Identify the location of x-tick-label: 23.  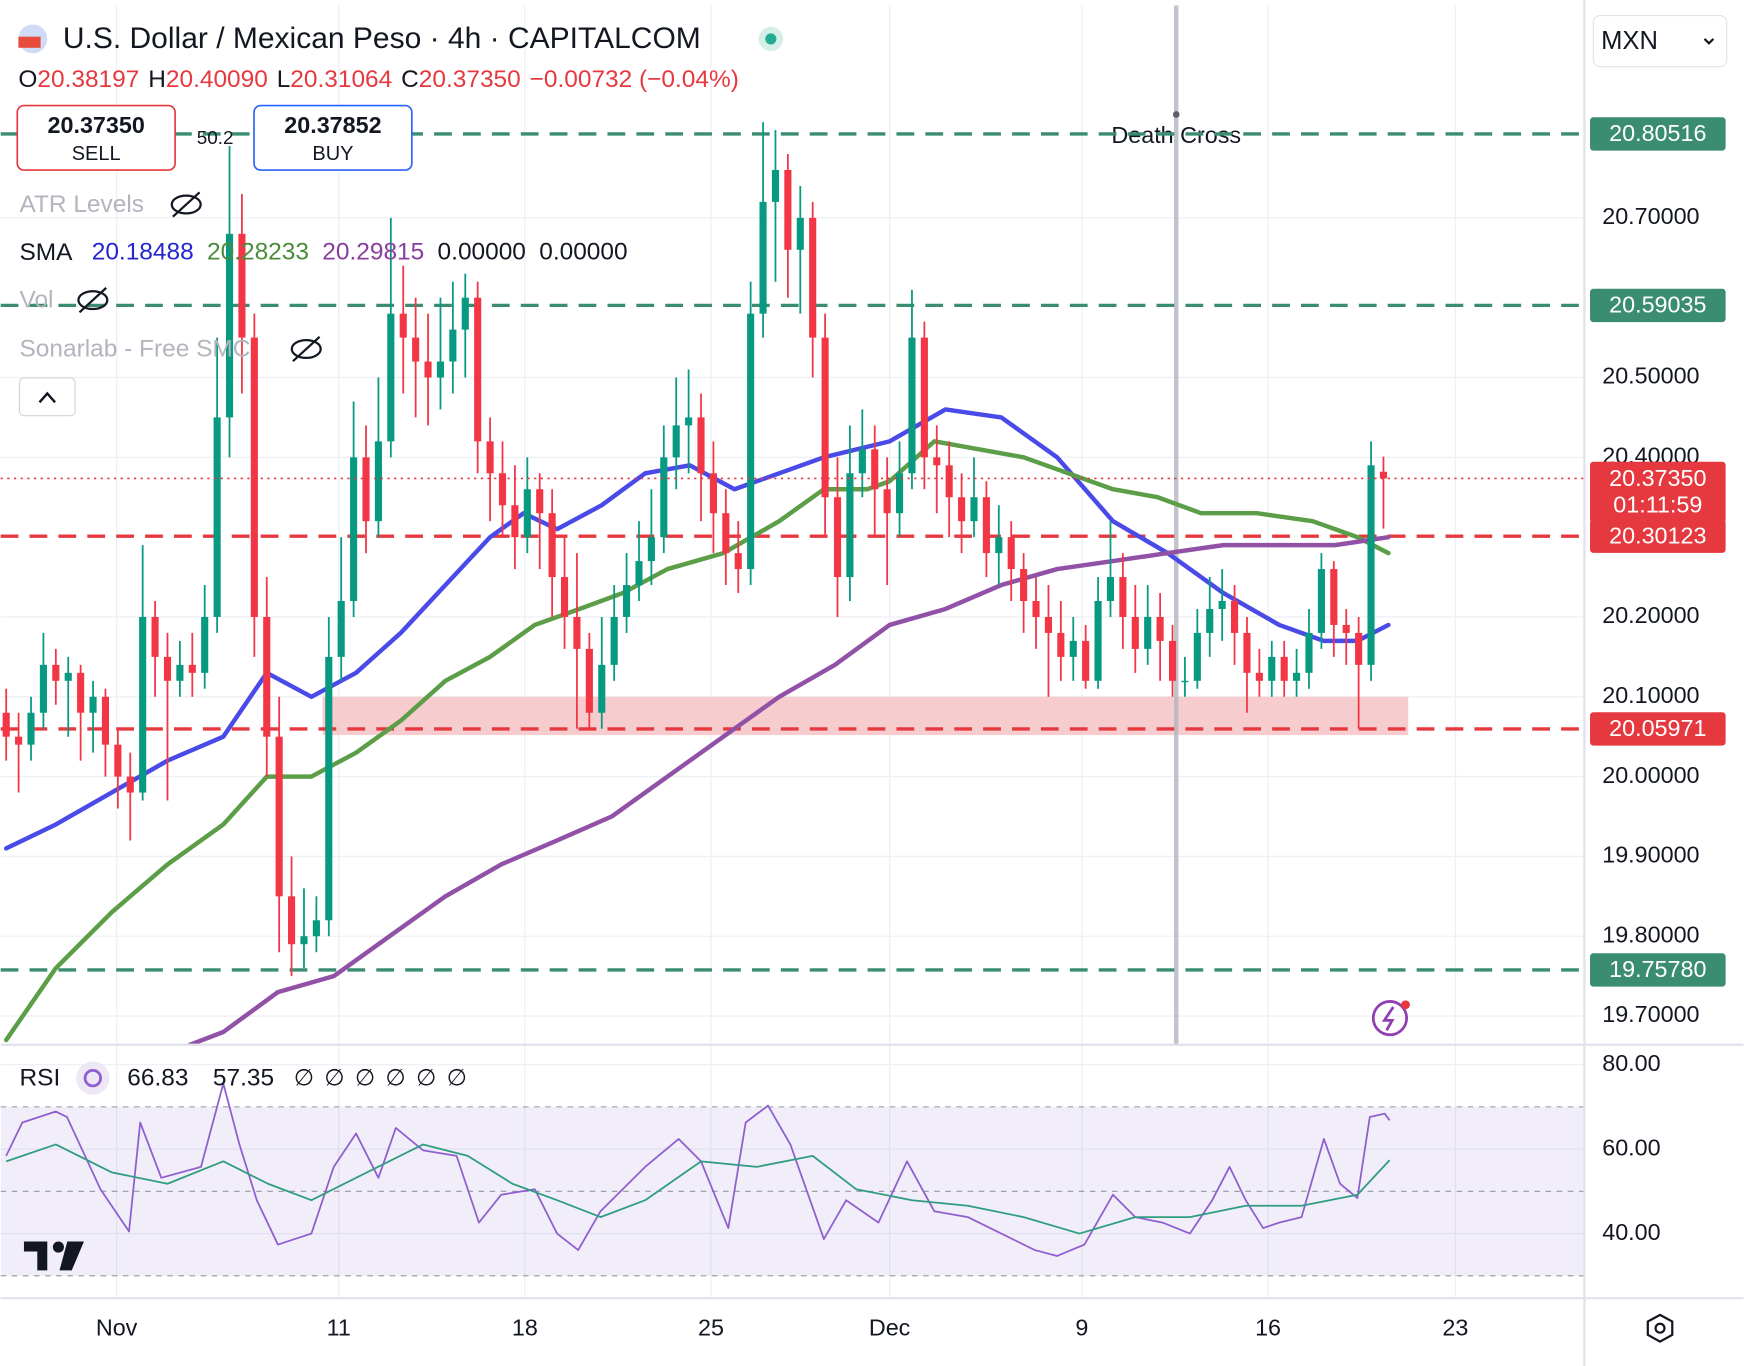
(1455, 1327).